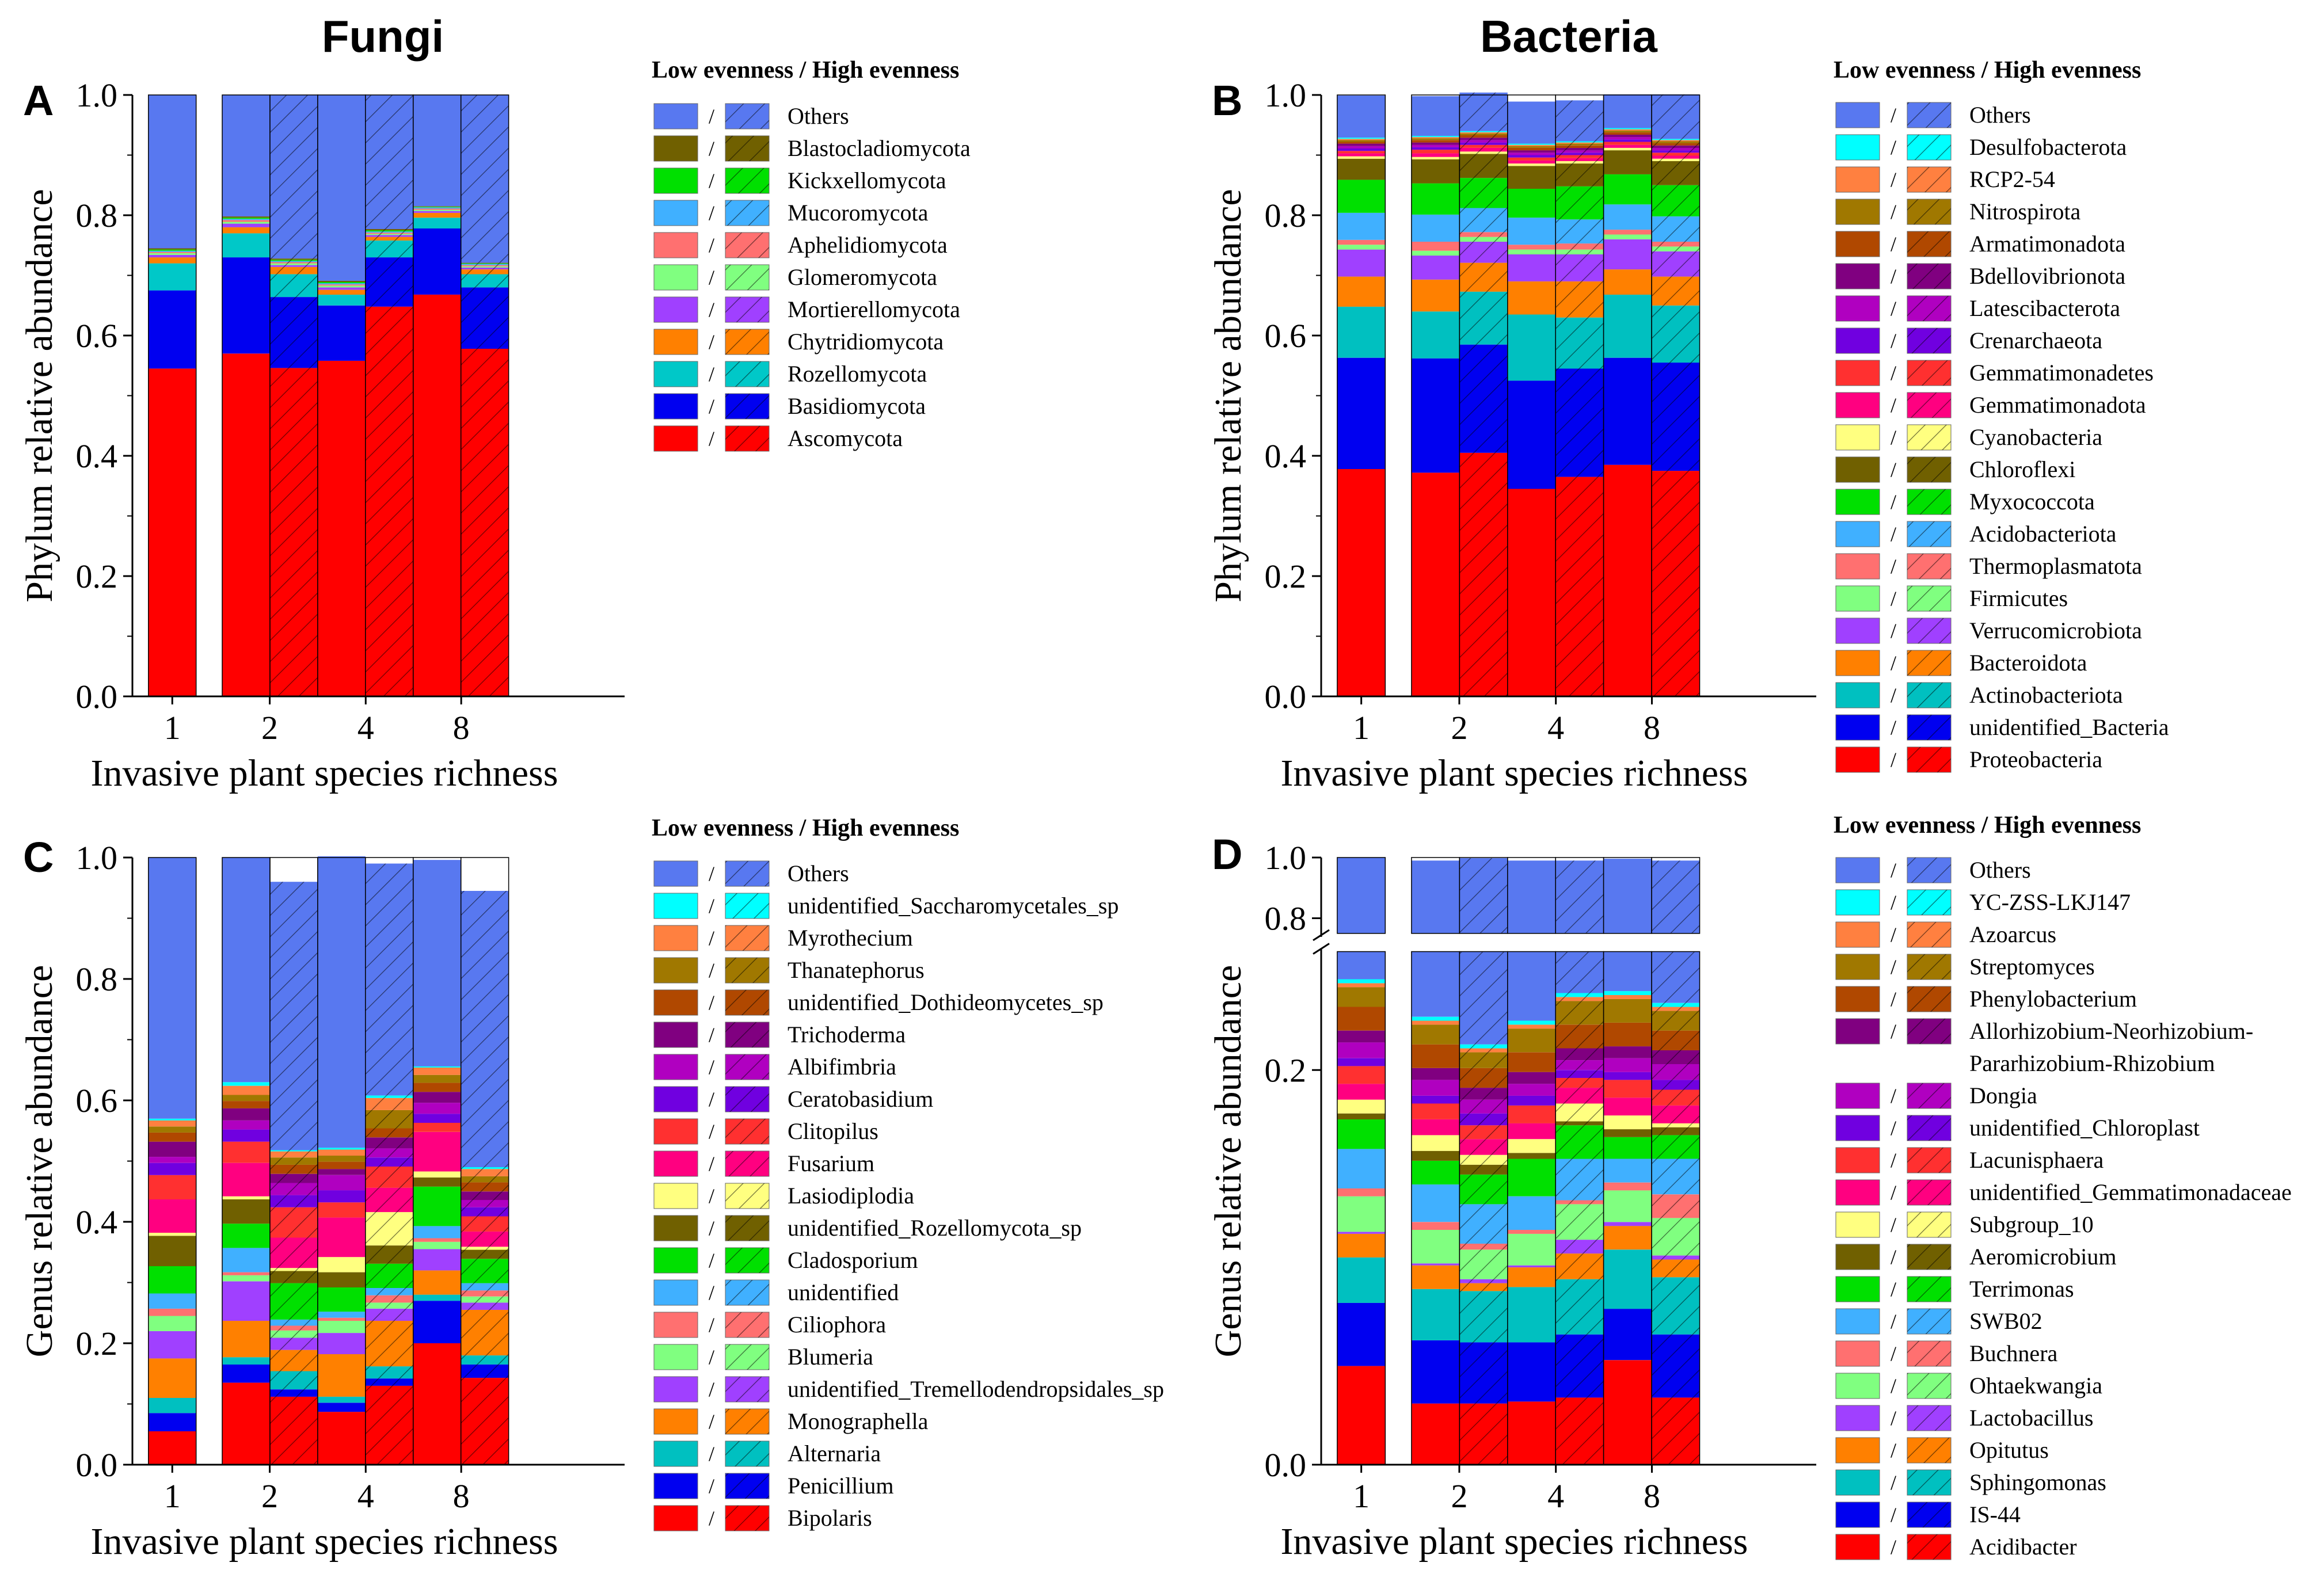  I want to click on bar-segment-c-unidentified-tremellodendropsidales-sp-2-low, so click(246, 1301).